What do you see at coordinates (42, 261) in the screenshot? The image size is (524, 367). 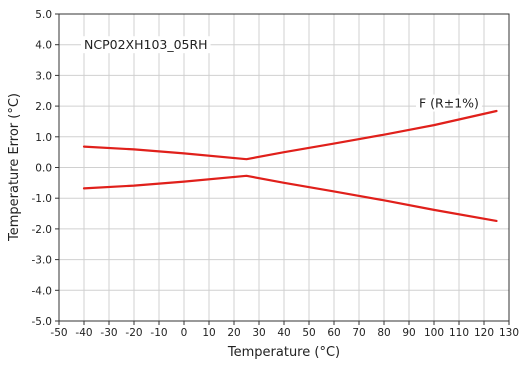 I see `y-tick-label: -3.0` at bounding box center [42, 261].